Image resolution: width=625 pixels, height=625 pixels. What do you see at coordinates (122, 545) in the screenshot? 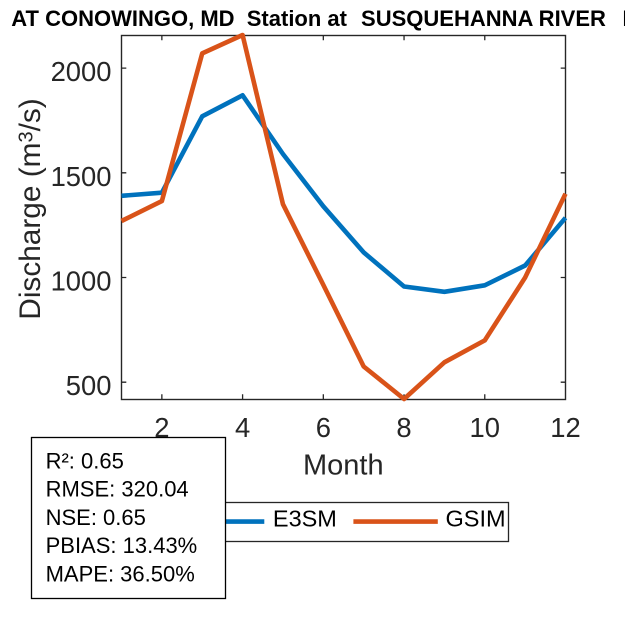
I see `svg-text: PBIAS: 13.43%` at bounding box center [122, 545].